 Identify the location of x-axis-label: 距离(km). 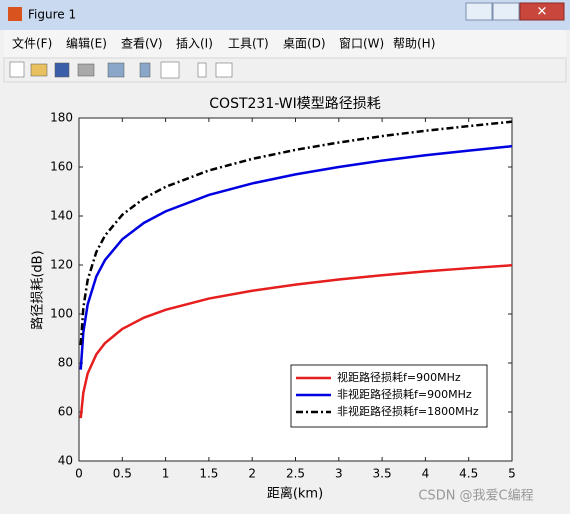
(295, 494).